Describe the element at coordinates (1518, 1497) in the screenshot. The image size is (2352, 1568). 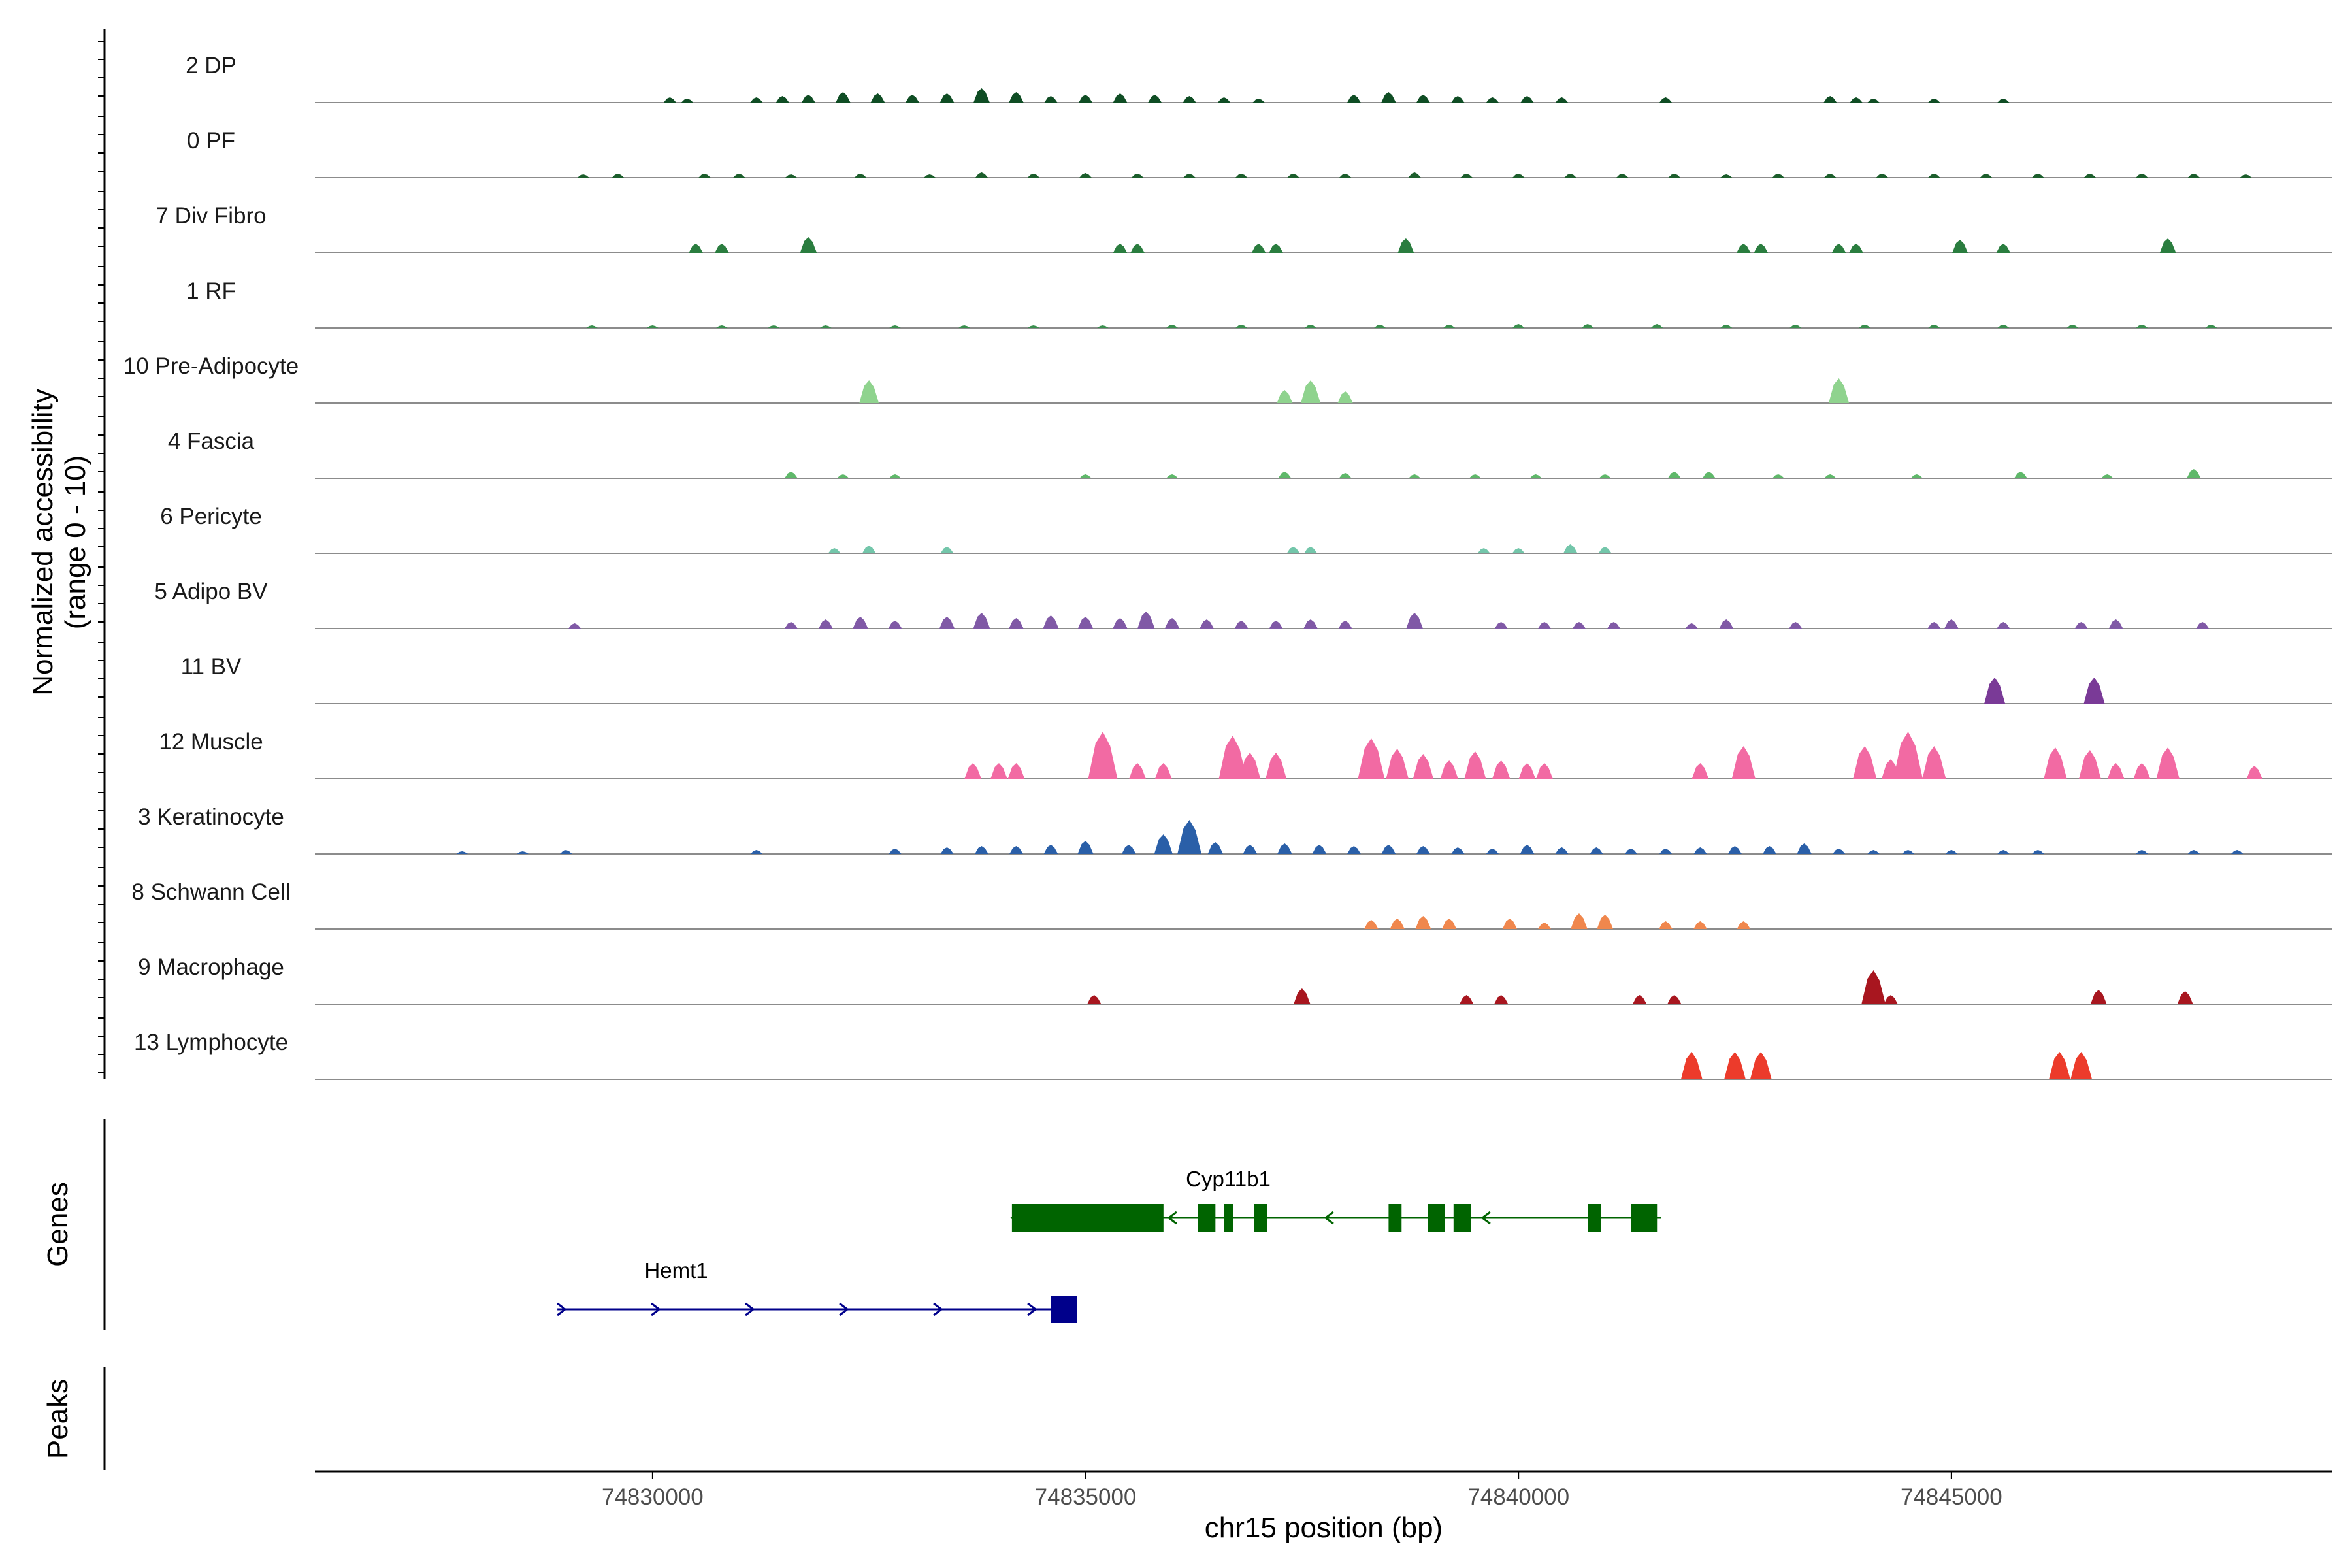
I see `x-tick-label: 74840000` at that location.